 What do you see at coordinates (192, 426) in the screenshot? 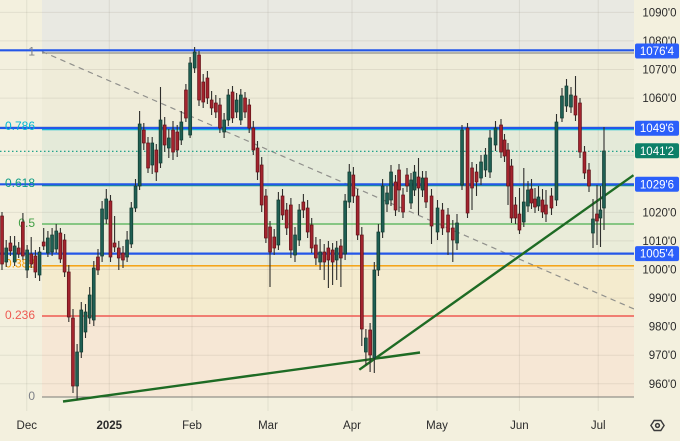
I see `svg-text: Feb` at bounding box center [192, 426].